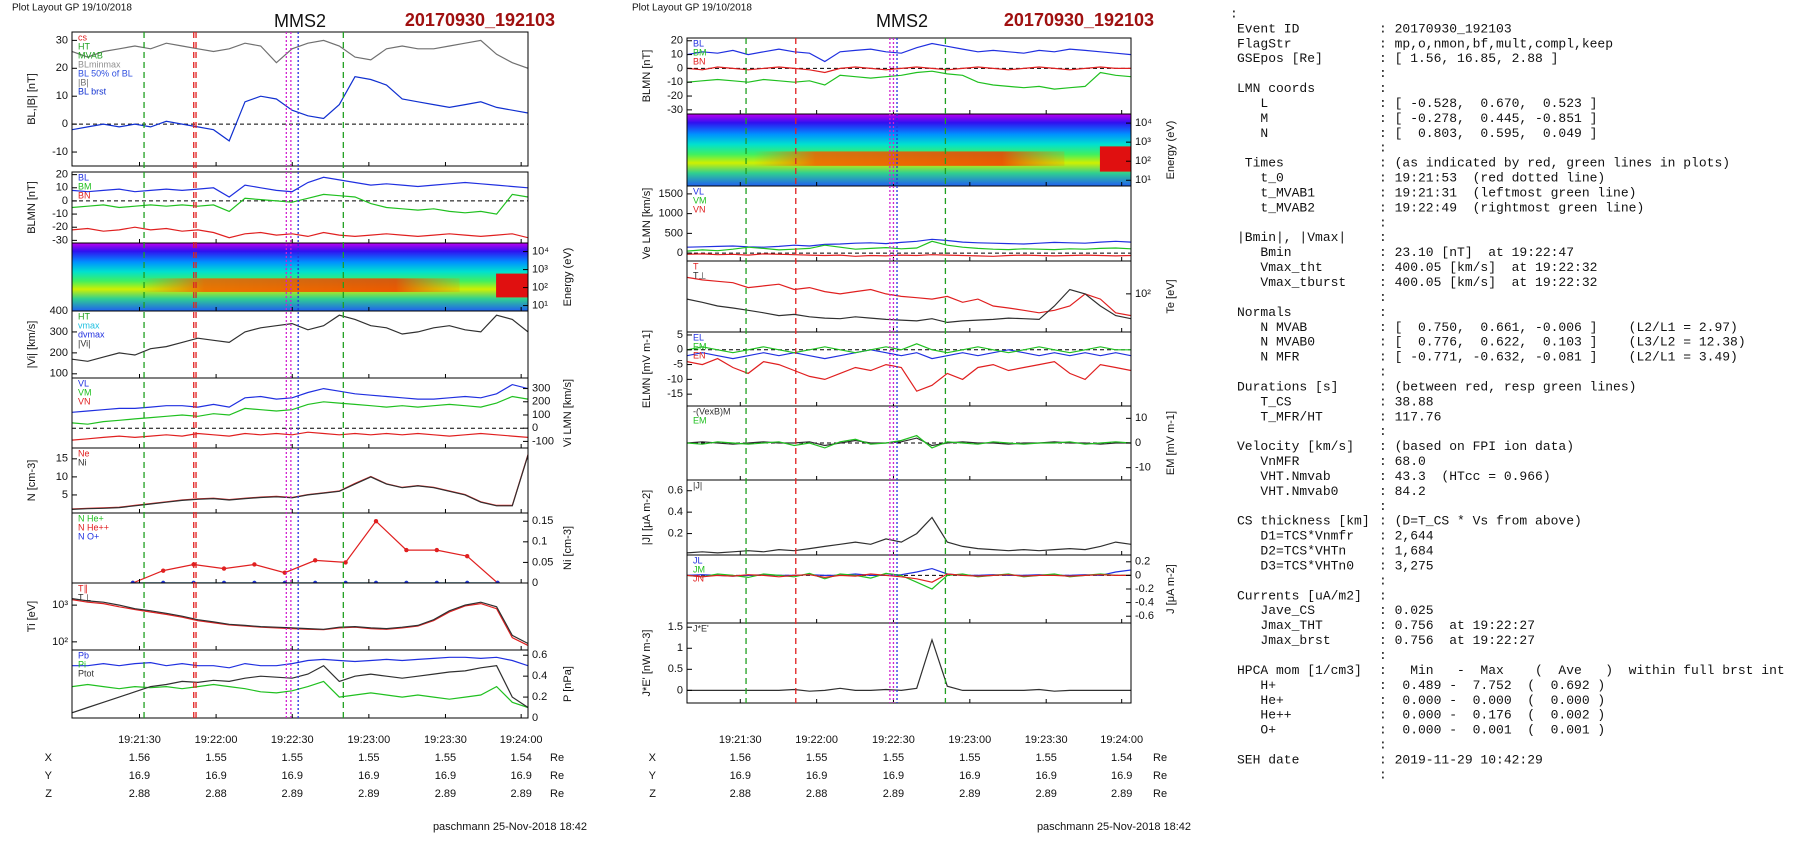 The height and width of the screenshot is (841, 1804). Describe the element at coordinates (1299, 670) in the screenshot. I see `info-key: HPCA mom [1/cm3]` at that location.